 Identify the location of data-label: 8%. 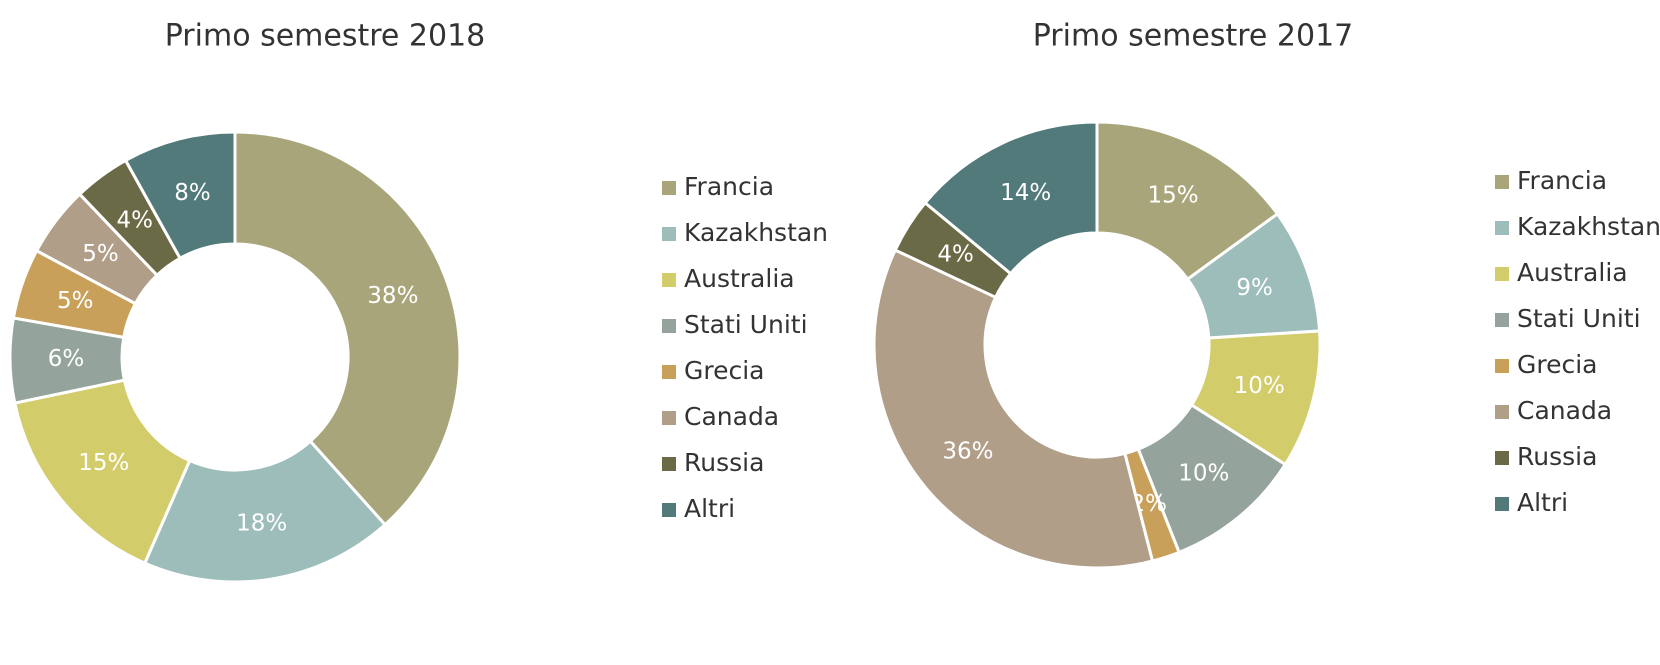
(192, 193).